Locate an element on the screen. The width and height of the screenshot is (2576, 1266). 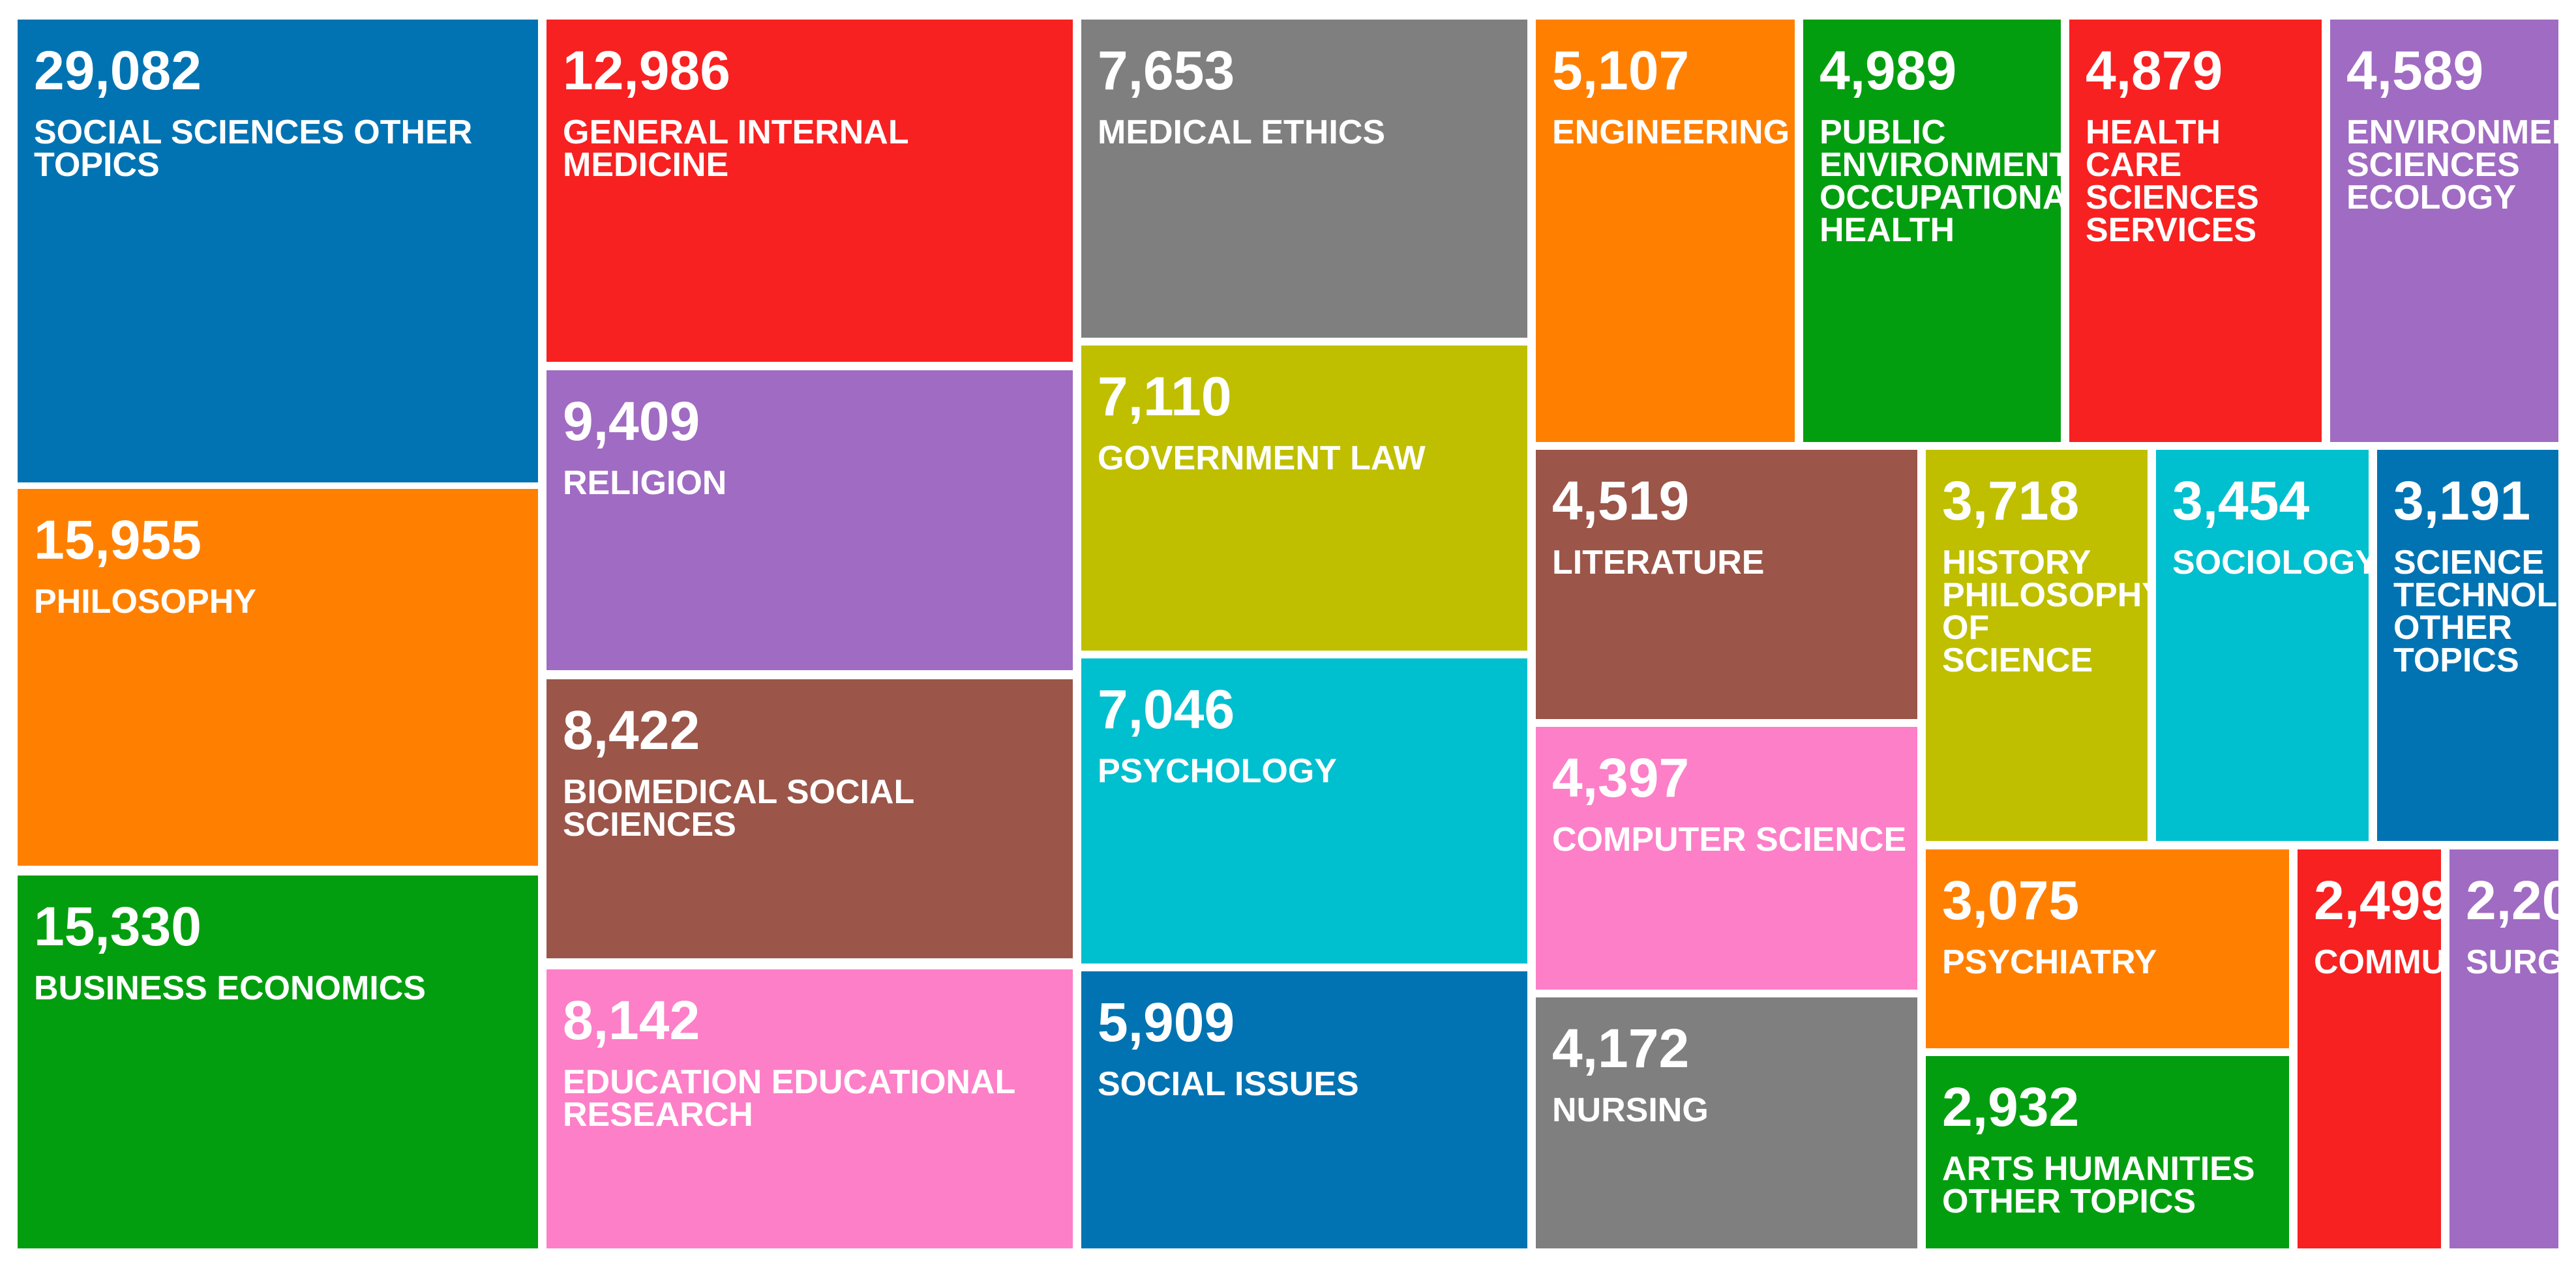
treemap-cell: 5,107 ENGINEERING is located at coordinates (1665, 231).